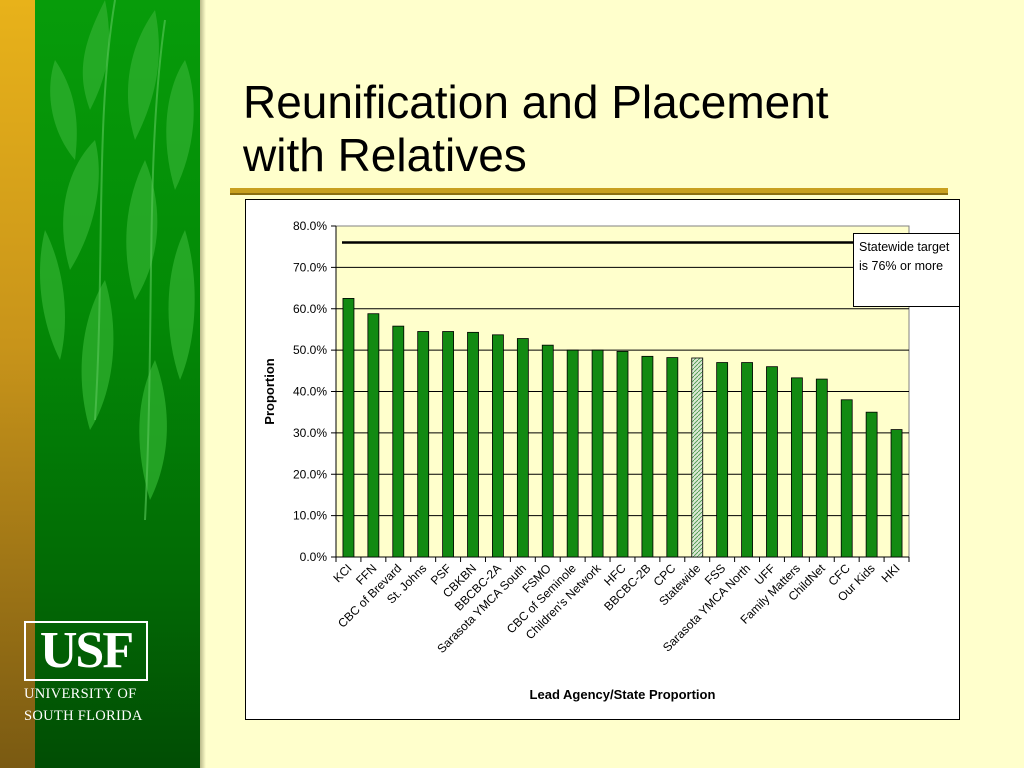 The width and height of the screenshot is (1024, 768). I want to click on y-tick-label: 30.0%, so click(310, 433).